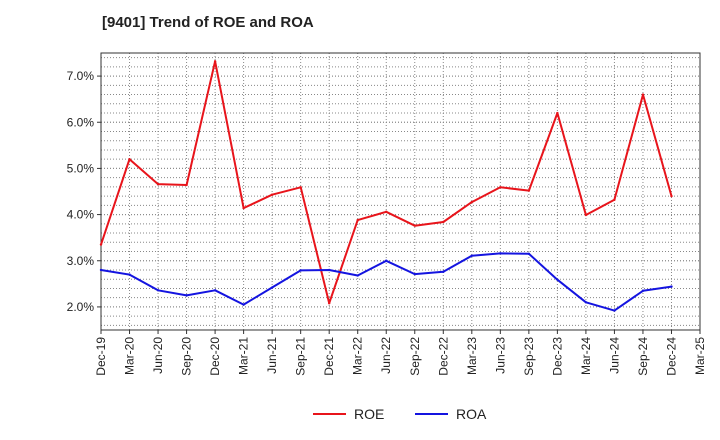  Describe the element at coordinates (329, 356) in the screenshot. I see `x-tick-label: Dec-21` at that location.